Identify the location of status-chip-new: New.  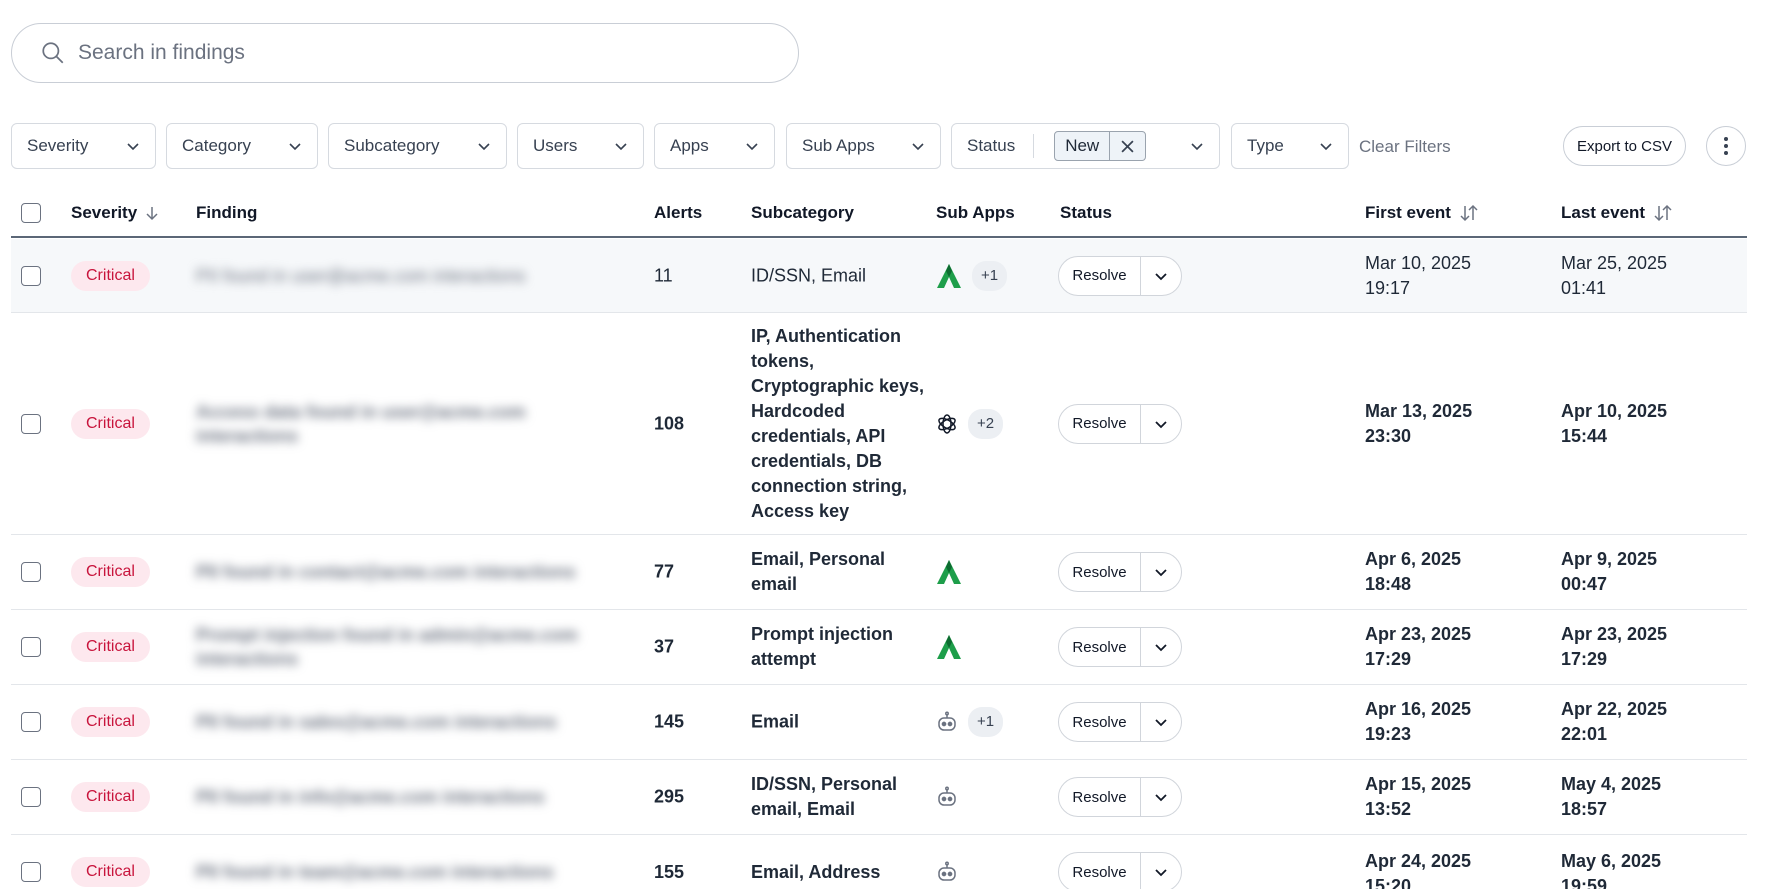
(1100, 146).